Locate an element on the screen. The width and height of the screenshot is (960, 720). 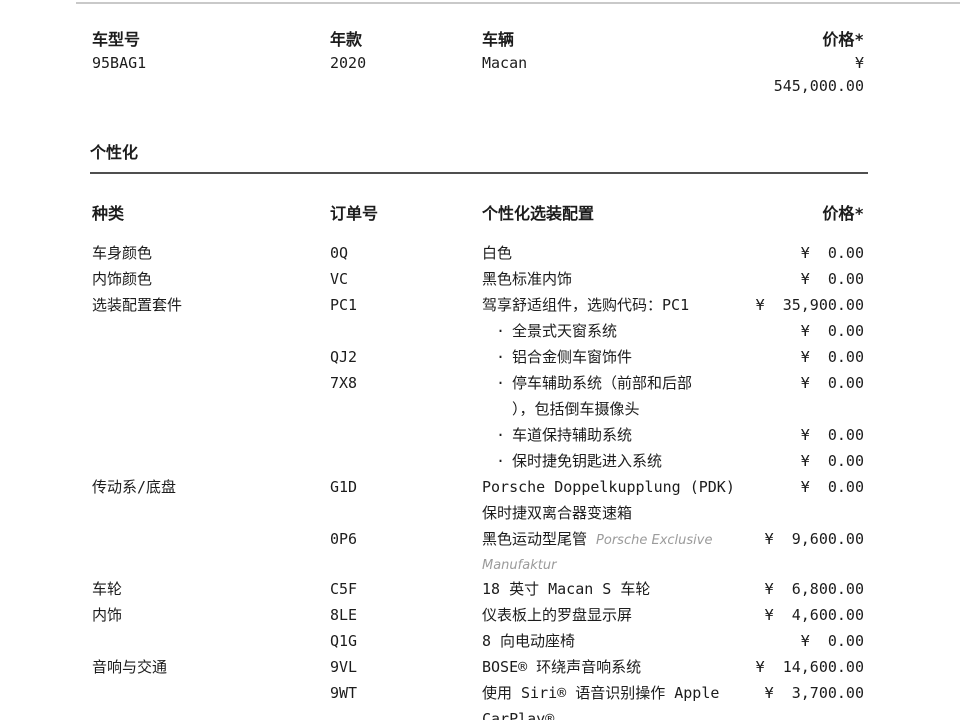
row-order-code: C5F is located at coordinates (344, 589).